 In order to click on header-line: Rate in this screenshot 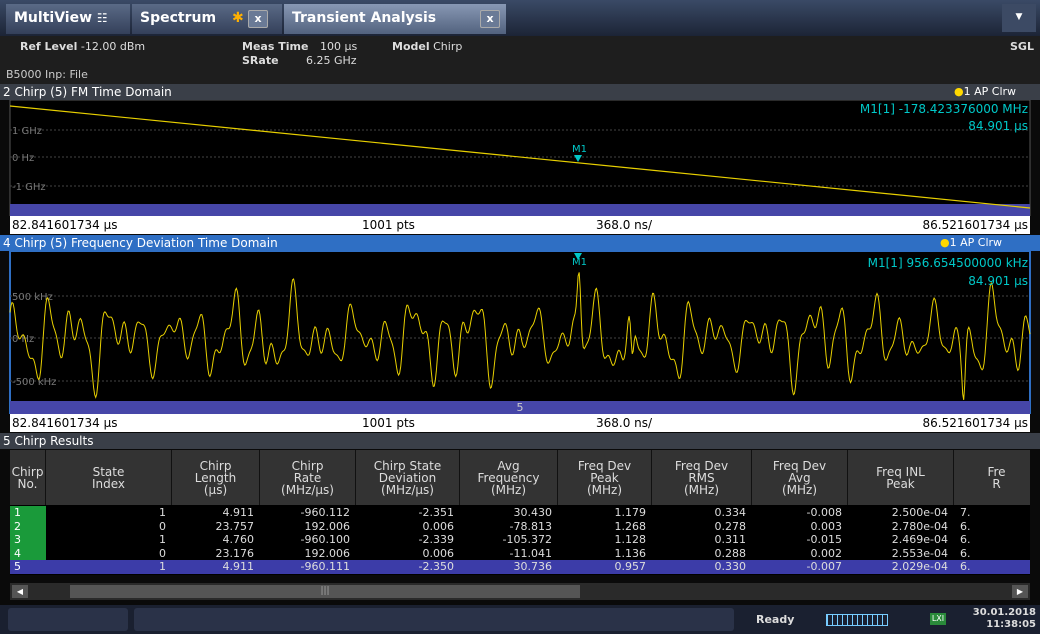, I will do `click(307, 477)`.